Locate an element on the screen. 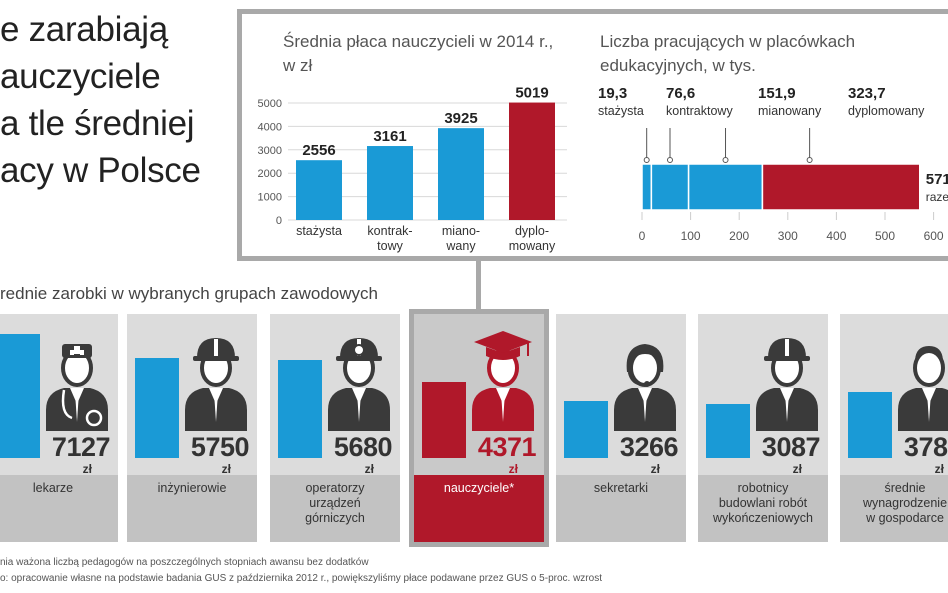  occupation-label: operatorzy urządzeń górniczych is located at coordinates (335, 508).